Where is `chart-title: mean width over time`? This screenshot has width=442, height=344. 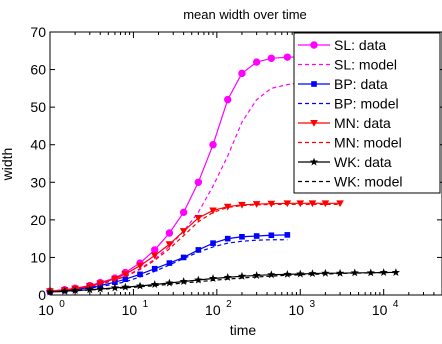
chart-title: mean width over time is located at coordinates (245, 14).